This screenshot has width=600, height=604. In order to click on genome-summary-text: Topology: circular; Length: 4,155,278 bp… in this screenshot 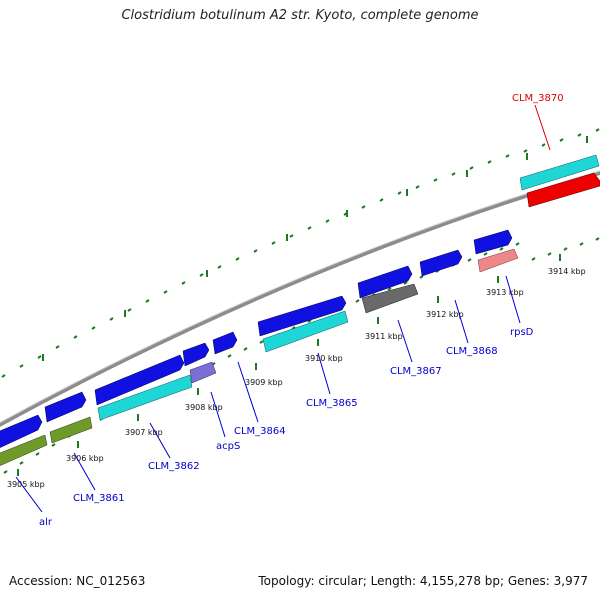, I will do `click(423, 581)`.